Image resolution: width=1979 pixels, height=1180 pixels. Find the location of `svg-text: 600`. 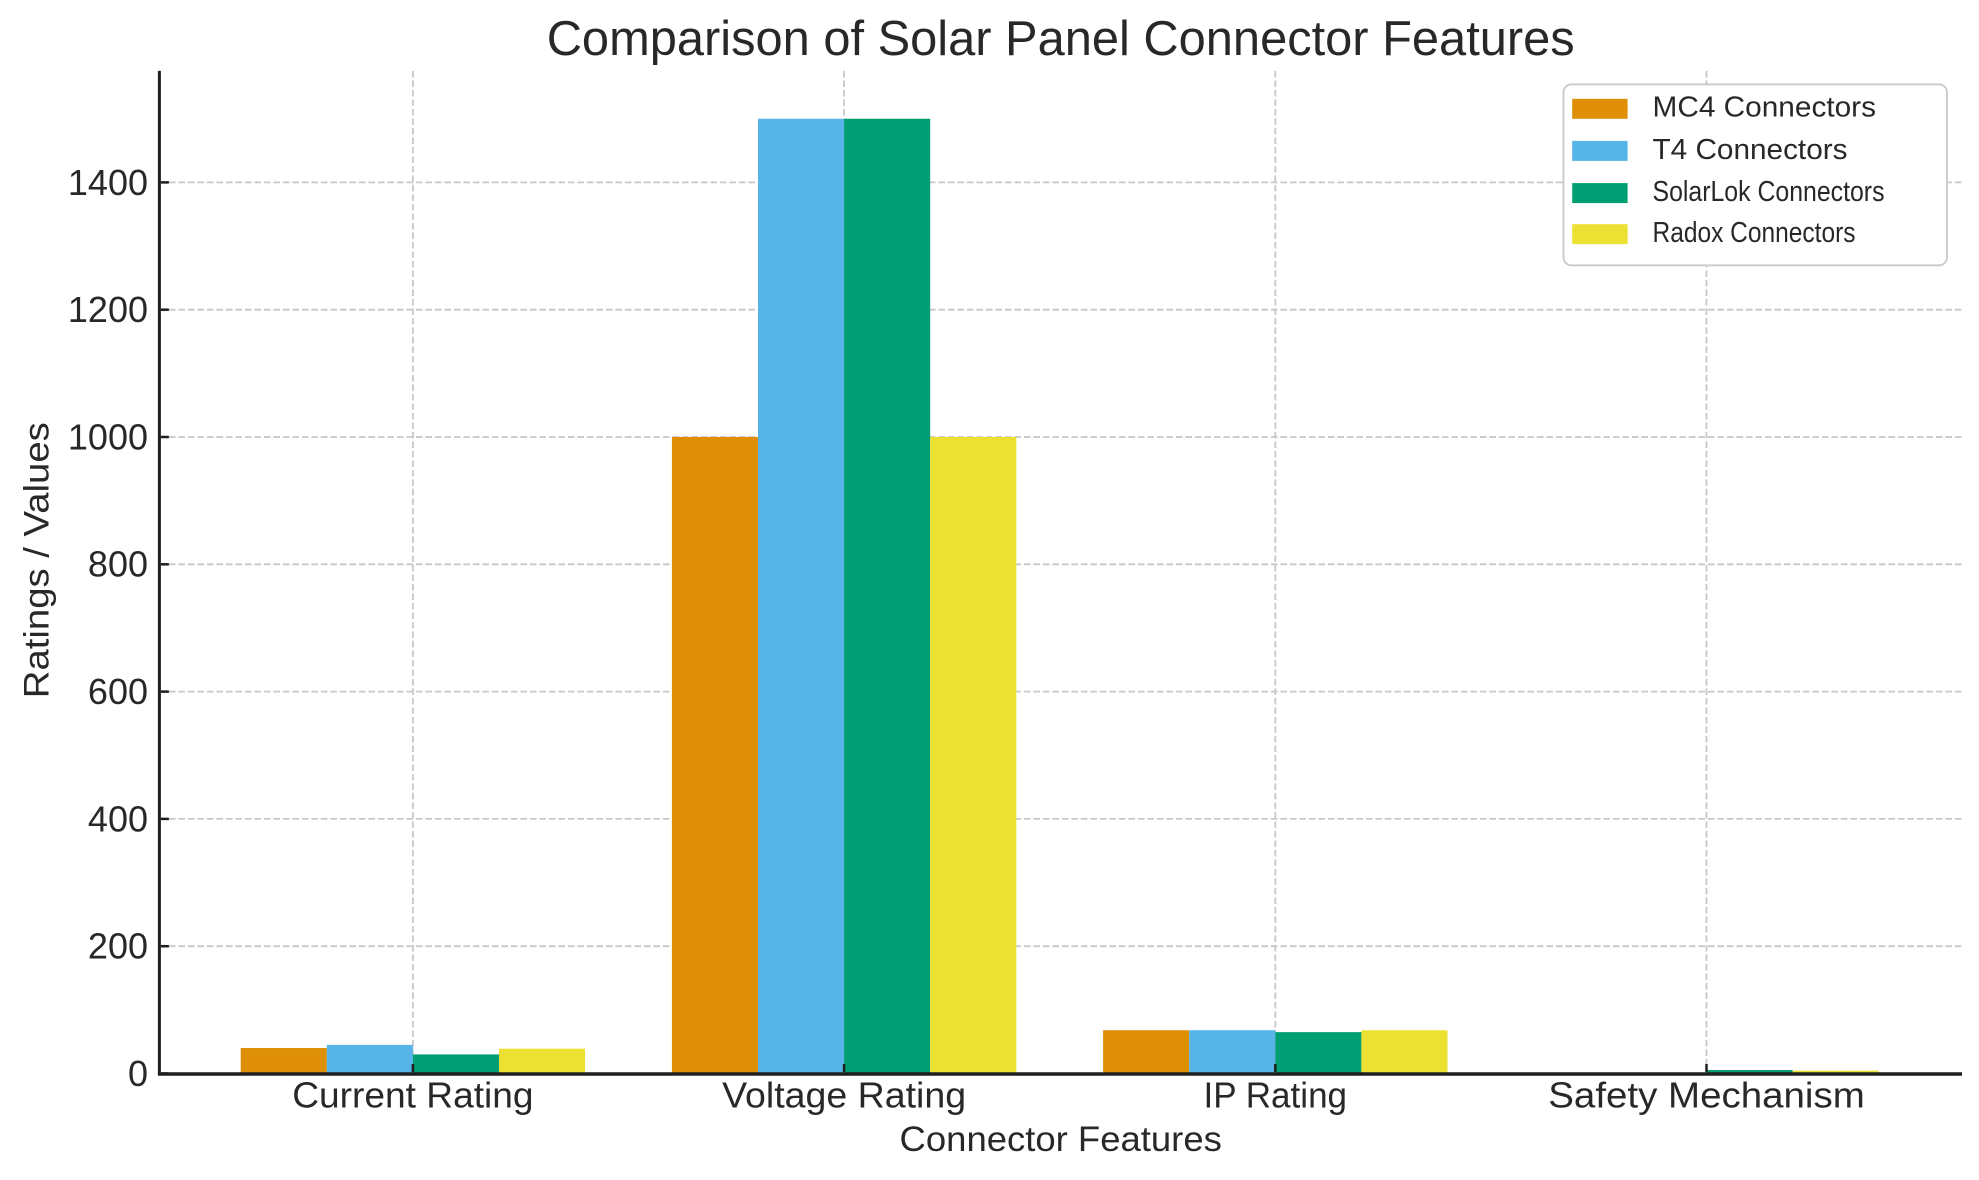

svg-text: 600 is located at coordinates (118, 691).